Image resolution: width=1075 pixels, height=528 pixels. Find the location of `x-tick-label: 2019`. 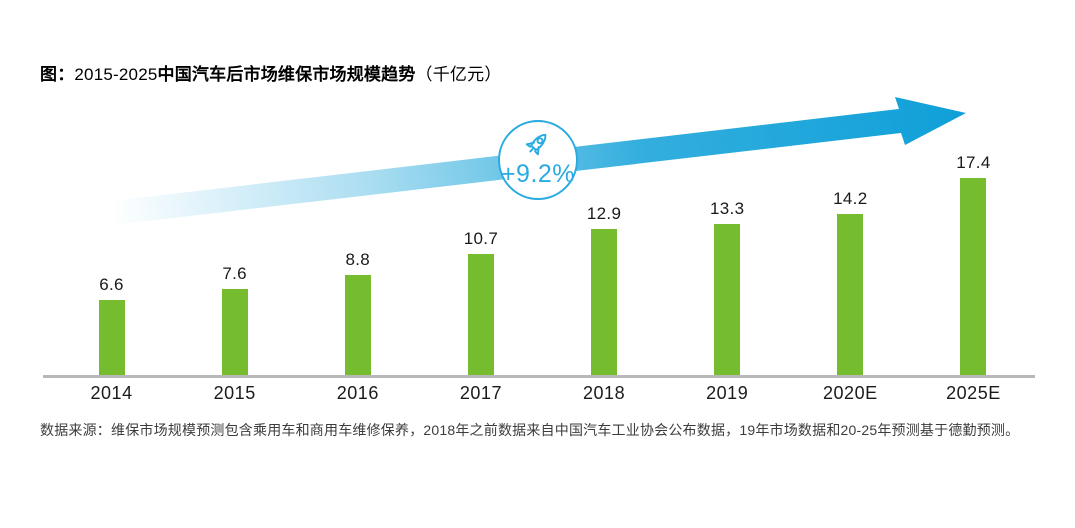

x-tick-label: 2019 is located at coordinates (727, 393).